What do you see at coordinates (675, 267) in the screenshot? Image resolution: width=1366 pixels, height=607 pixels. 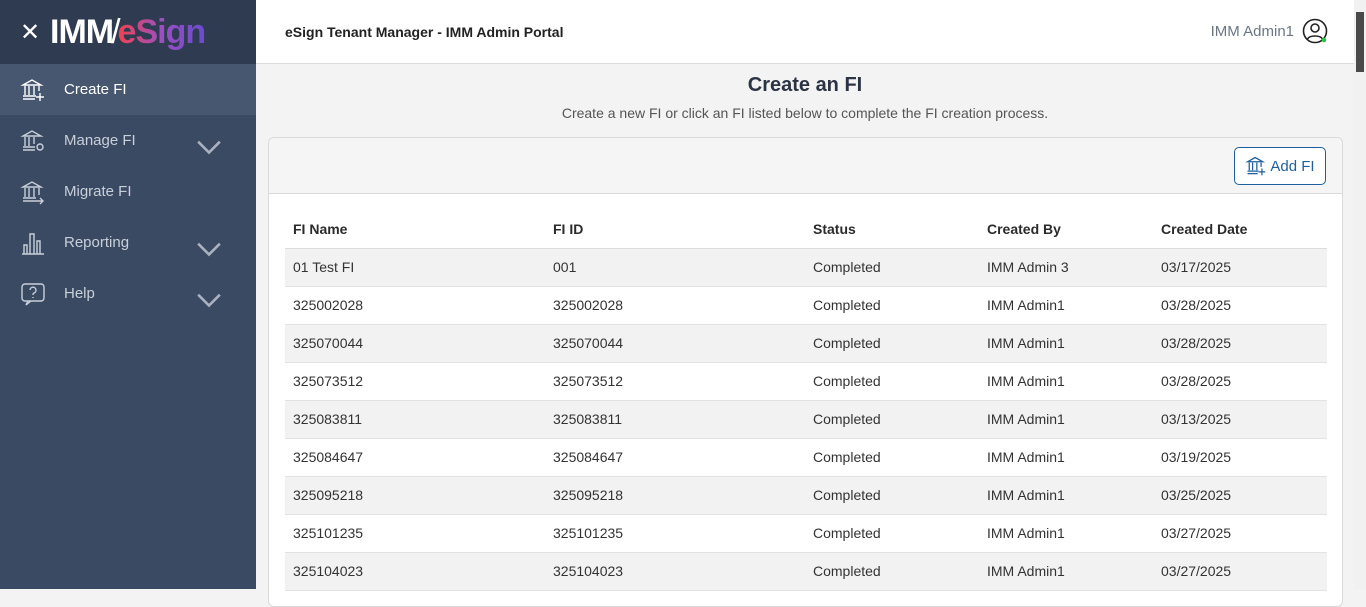 I see `table-cell: 001` at bounding box center [675, 267].